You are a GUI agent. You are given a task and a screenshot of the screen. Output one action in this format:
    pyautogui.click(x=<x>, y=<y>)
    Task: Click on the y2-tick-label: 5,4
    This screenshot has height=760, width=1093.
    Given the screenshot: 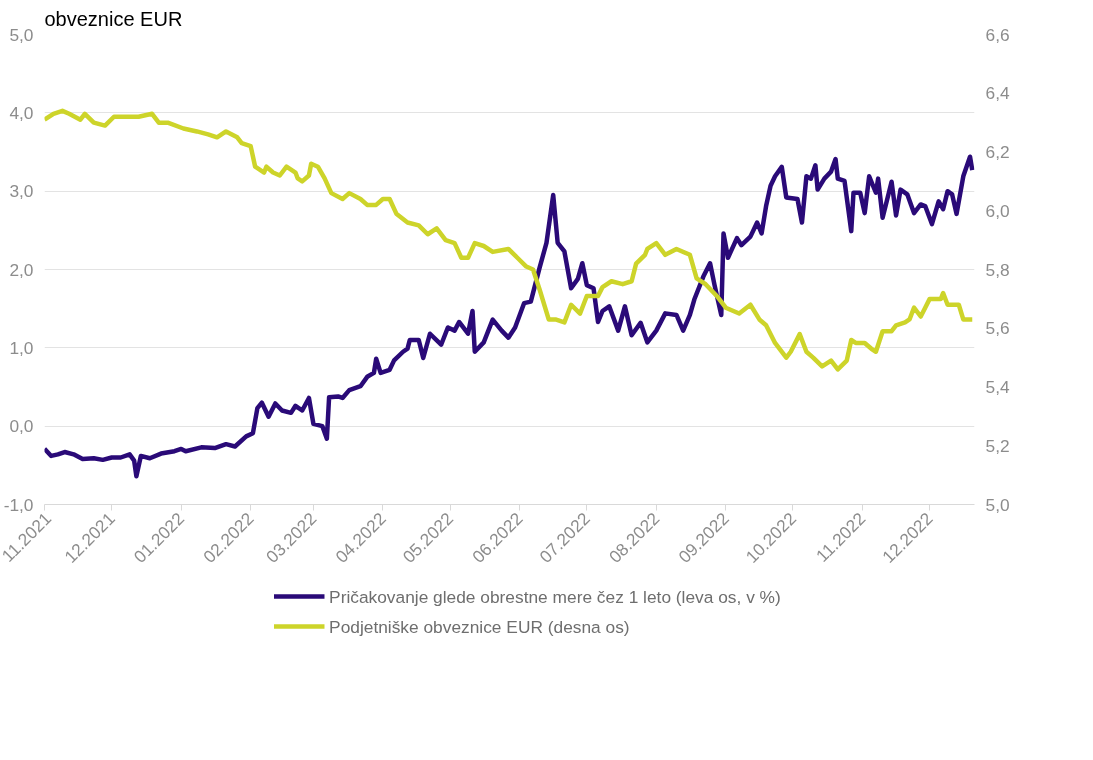 What is the action you would take?
    pyautogui.click(x=997, y=387)
    